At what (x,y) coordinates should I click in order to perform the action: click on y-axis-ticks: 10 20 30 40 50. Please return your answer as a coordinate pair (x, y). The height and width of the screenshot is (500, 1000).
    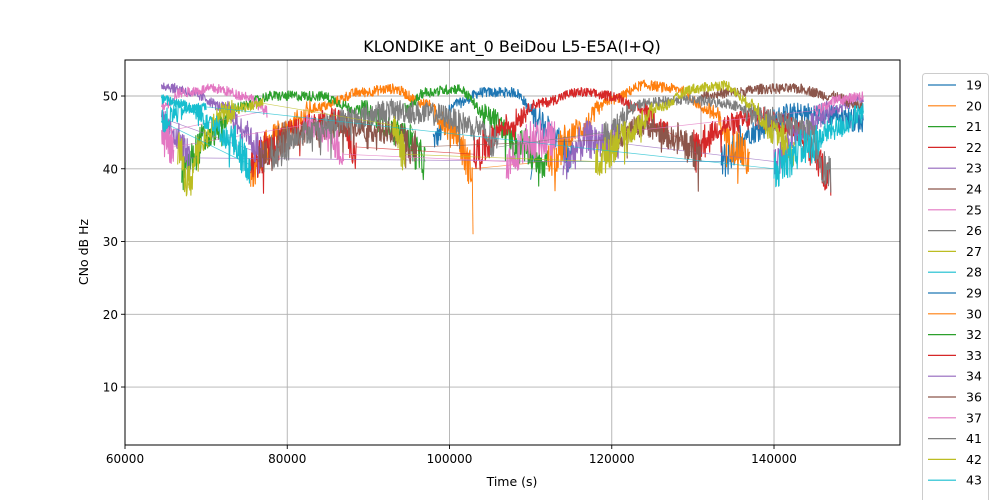
    Looking at the image, I should click on (114, 242).